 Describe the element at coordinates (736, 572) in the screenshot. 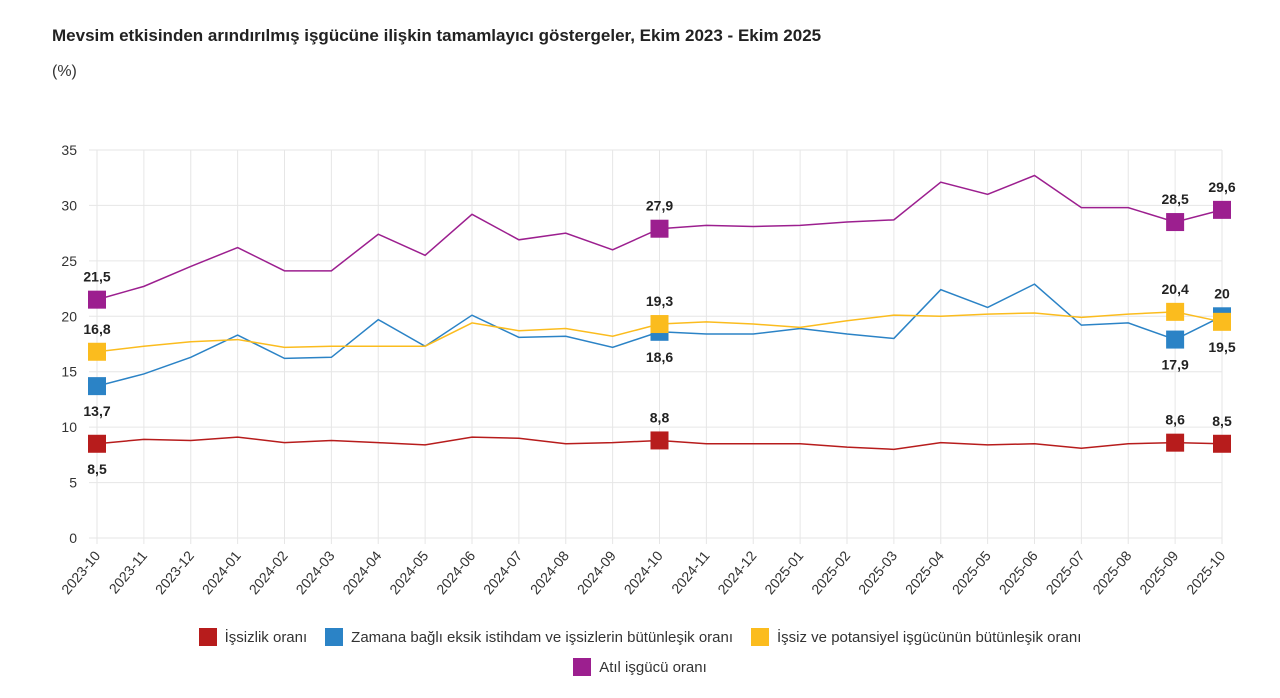

I see `x-tick-label: 2024-12` at that location.